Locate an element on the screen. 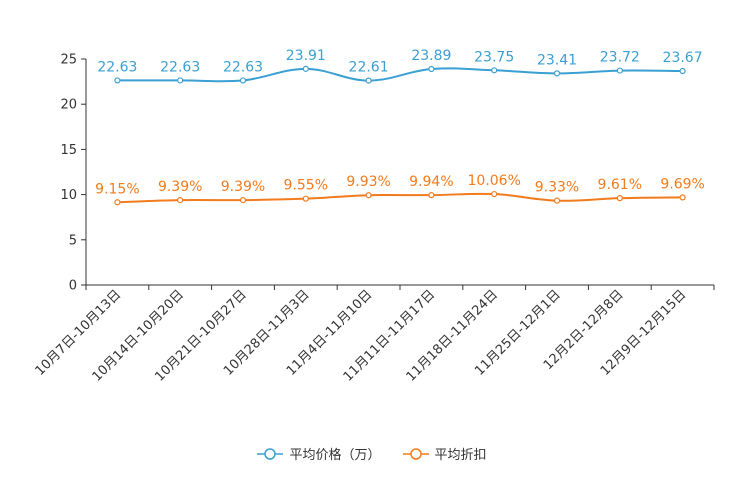 The width and height of the screenshot is (744, 496). legend-item-avg-price: 平均价格（万） is located at coordinates (319, 453).